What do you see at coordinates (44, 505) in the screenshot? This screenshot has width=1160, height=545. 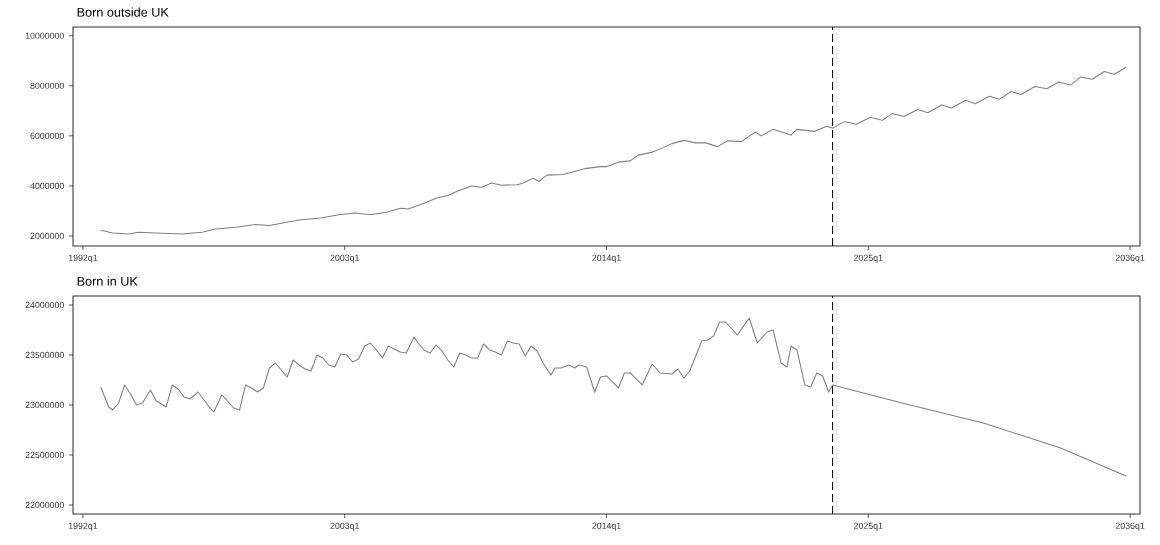 I see `y-tick-label: 22000000` at bounding box center [44, 505].